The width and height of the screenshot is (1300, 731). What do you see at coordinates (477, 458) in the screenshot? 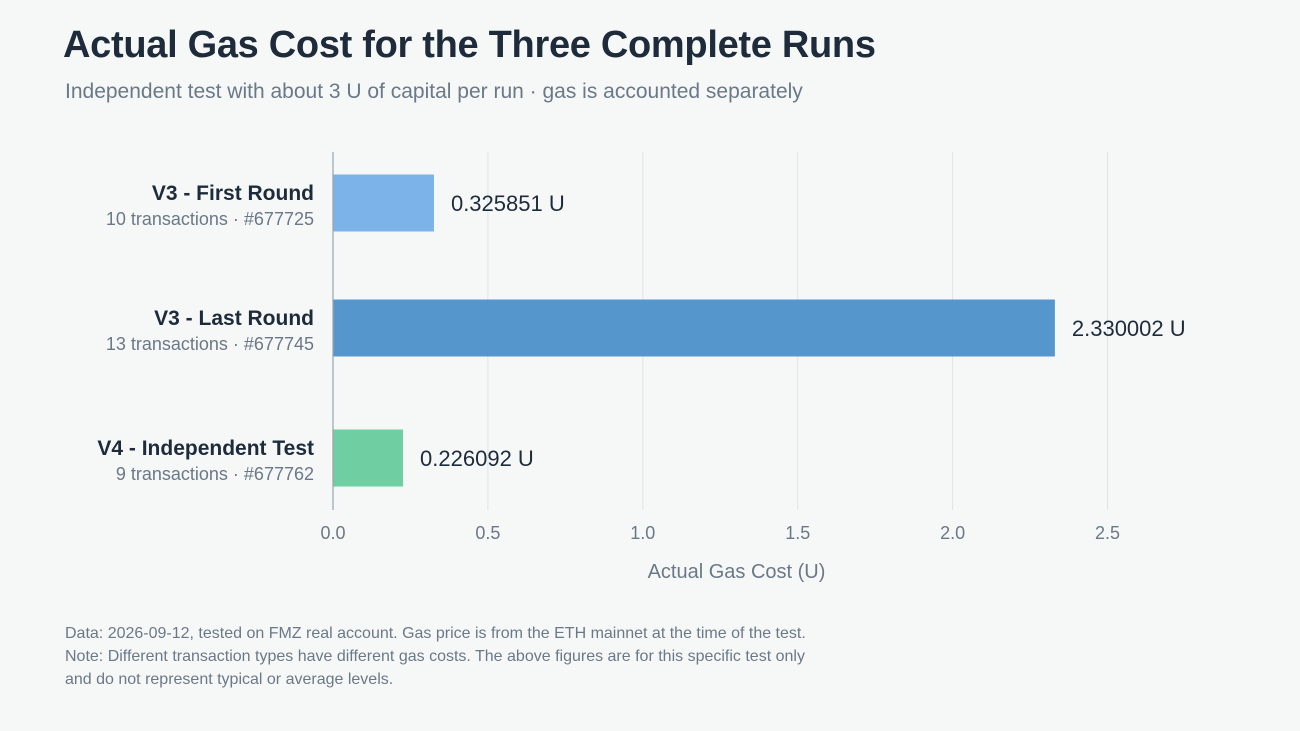
I see `bar-value-label: 0.226092 U` at bounding box center [477, 458].